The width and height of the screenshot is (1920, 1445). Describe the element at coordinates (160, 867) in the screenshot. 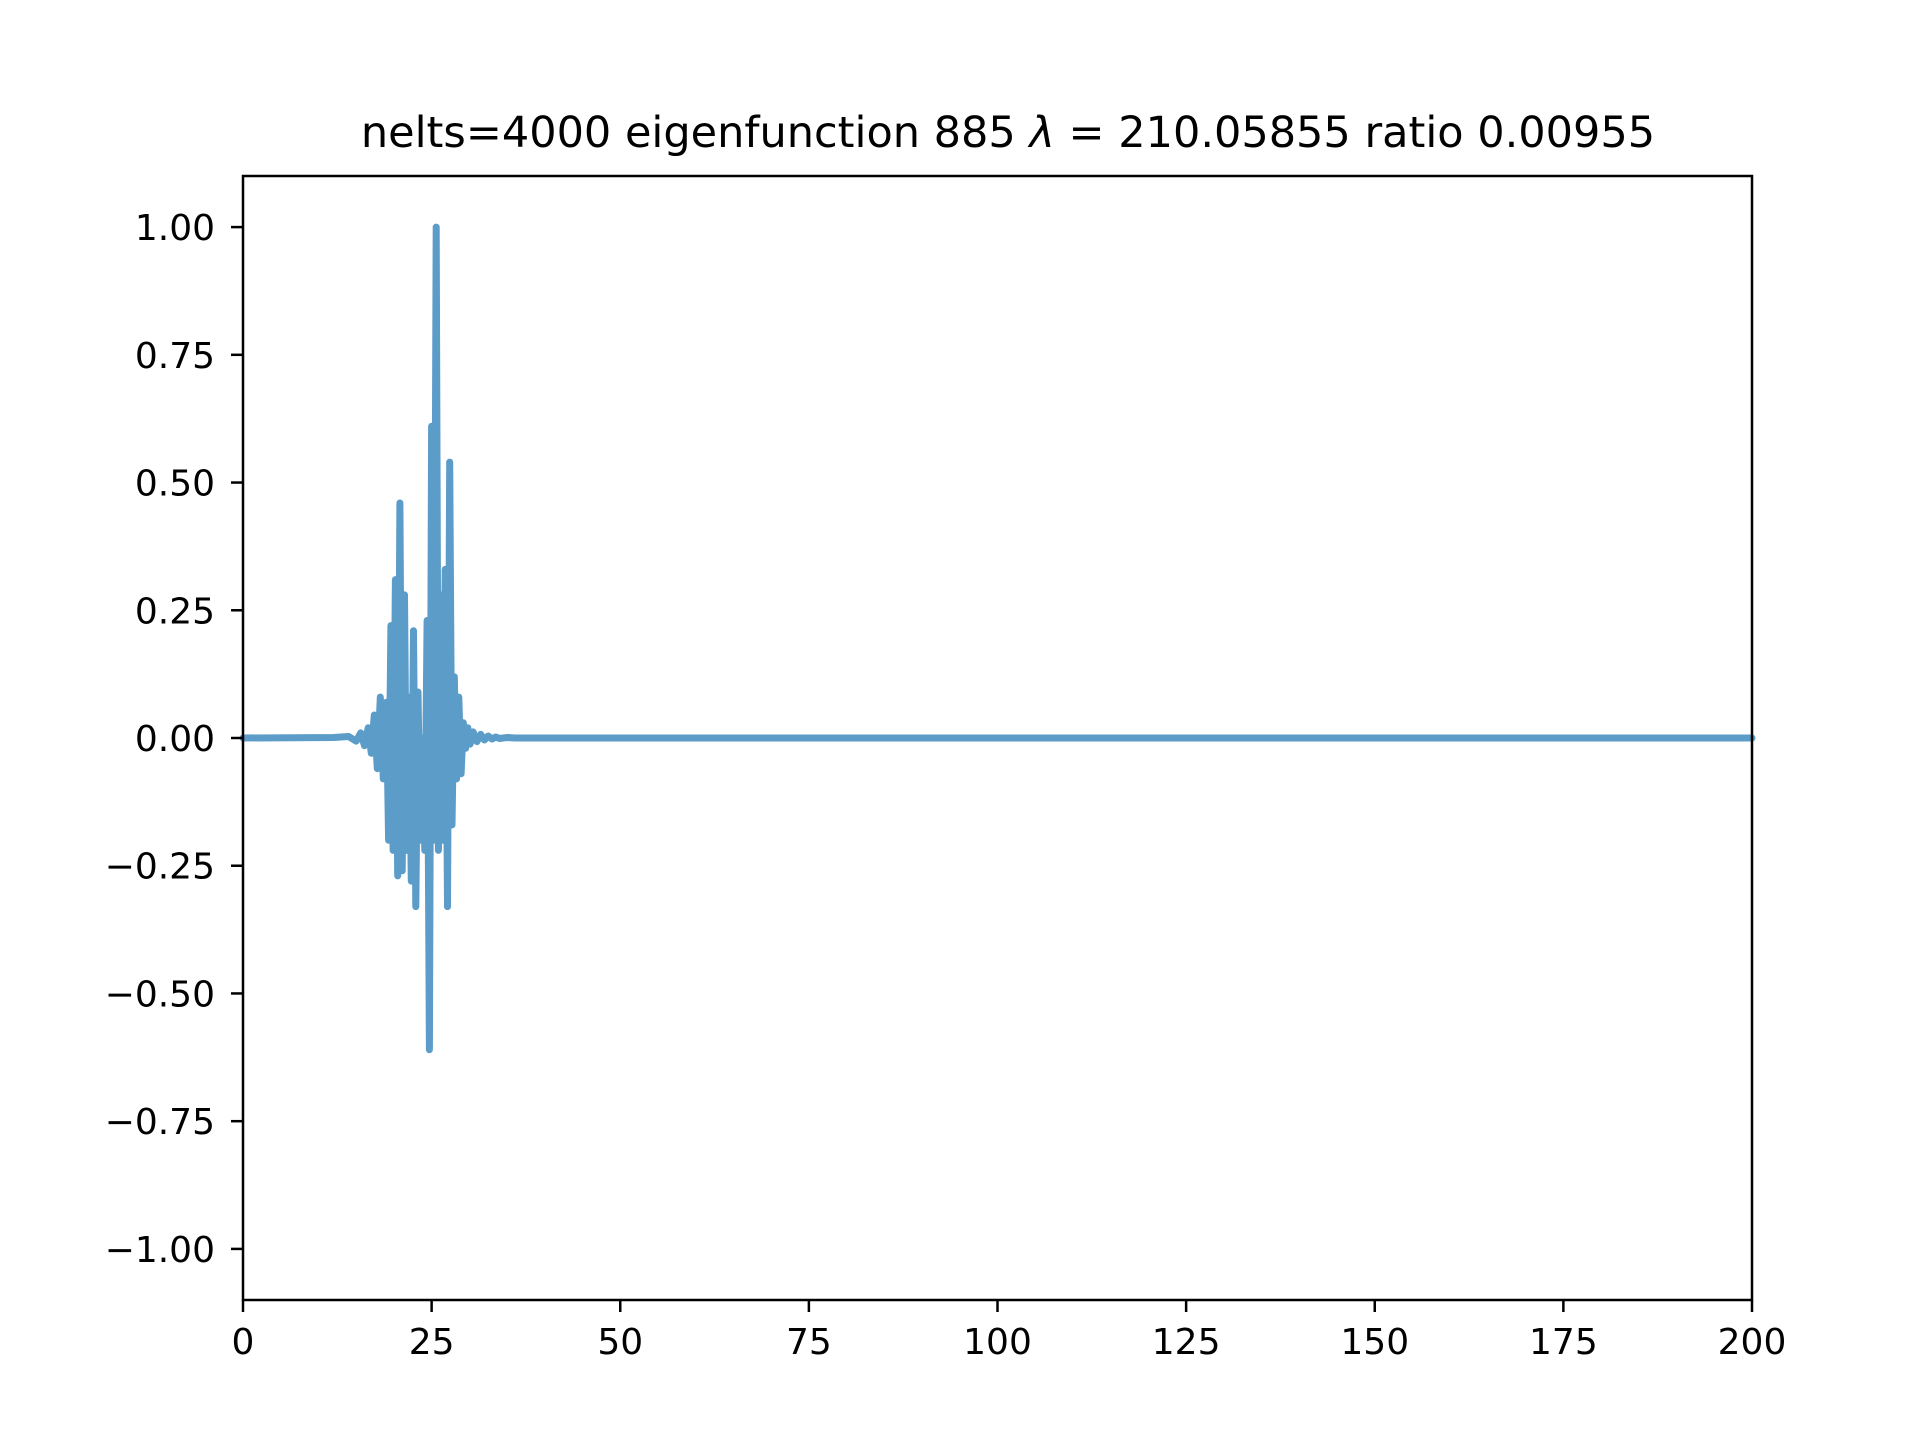

I see `y-tick-label: −0.25` at that location.